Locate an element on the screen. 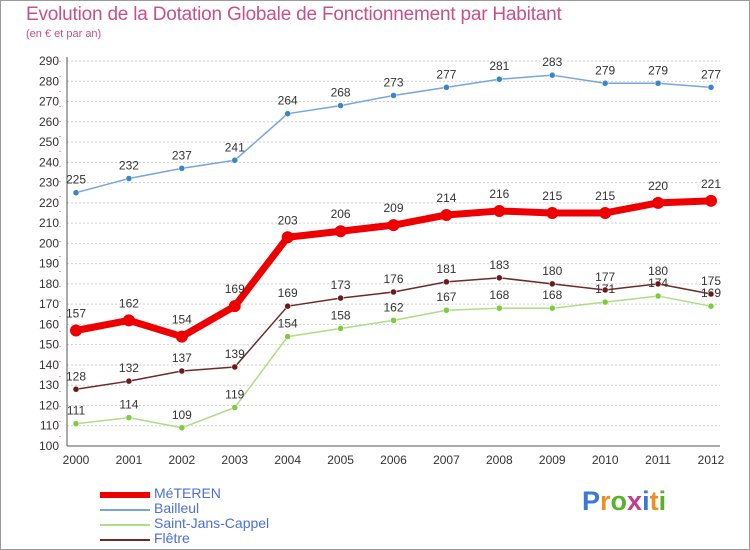  y-tick-label: 290 is located at coordinates (49, 61).